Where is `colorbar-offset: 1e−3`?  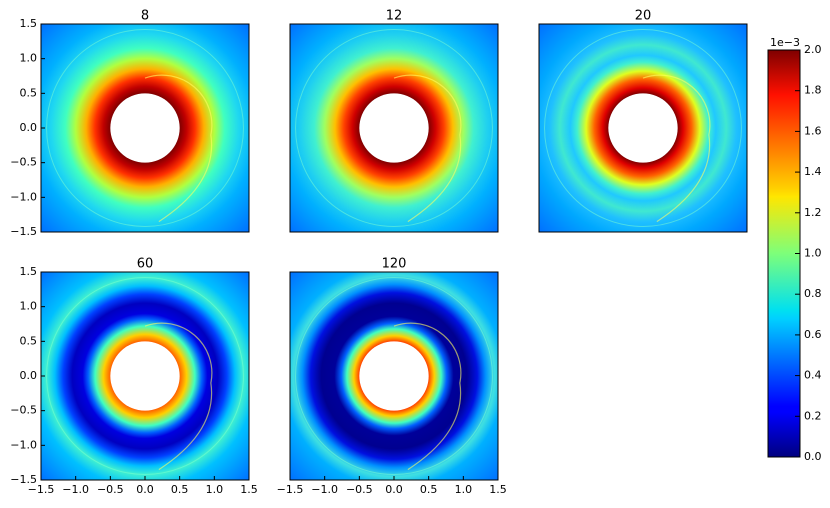
colorbar-offset: 1e−3 is located at coordinates (785, 42).